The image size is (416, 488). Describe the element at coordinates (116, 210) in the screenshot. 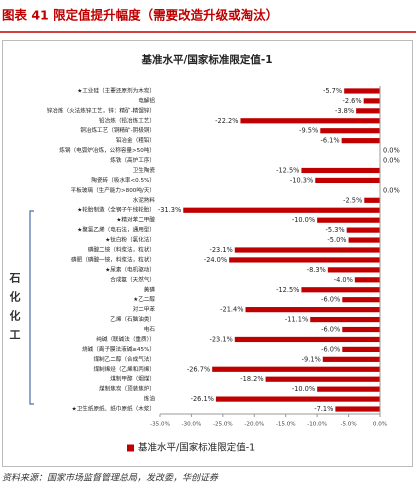

I see `category-label: ★轮胎制造（全钢子午线轮胎）` at that location.